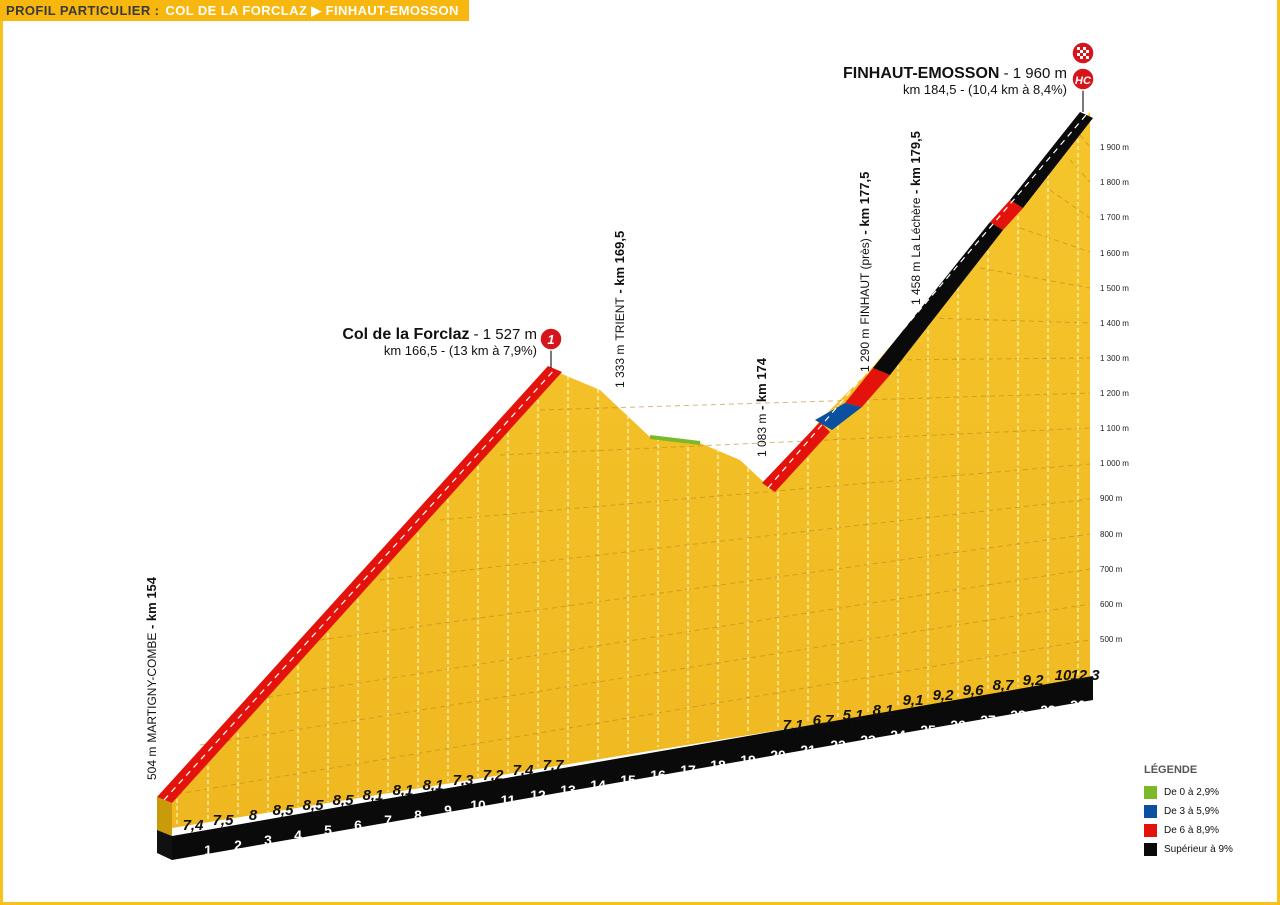  I want to click on svg-text: 29, so click(1048, 710).